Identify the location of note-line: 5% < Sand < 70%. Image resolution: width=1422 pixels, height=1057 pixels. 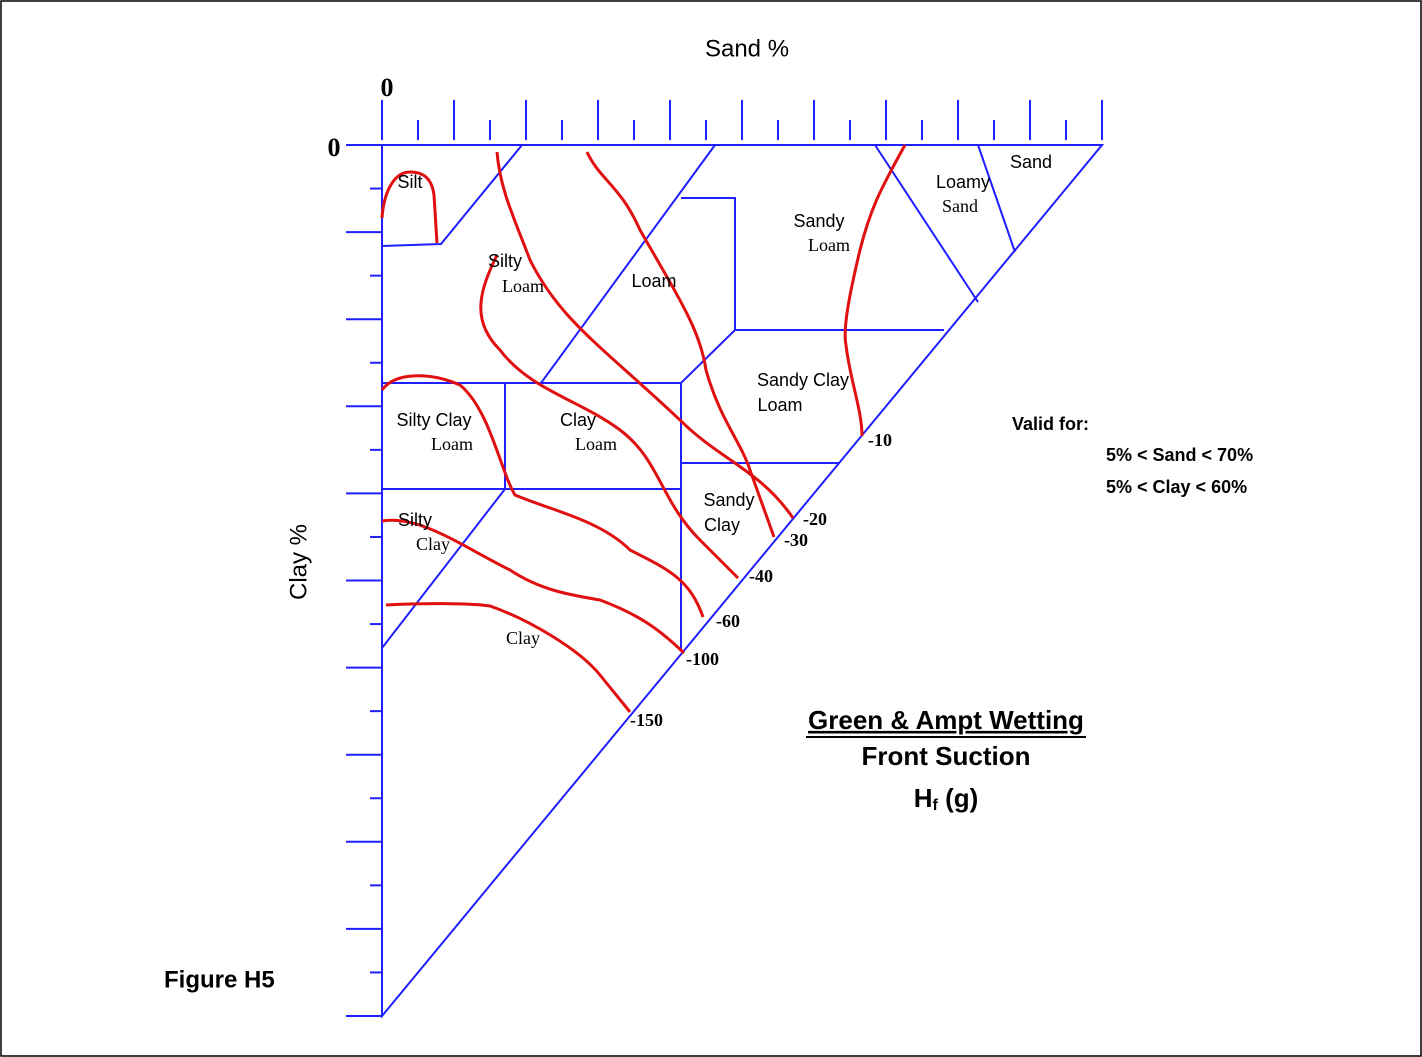
(1179, 455).